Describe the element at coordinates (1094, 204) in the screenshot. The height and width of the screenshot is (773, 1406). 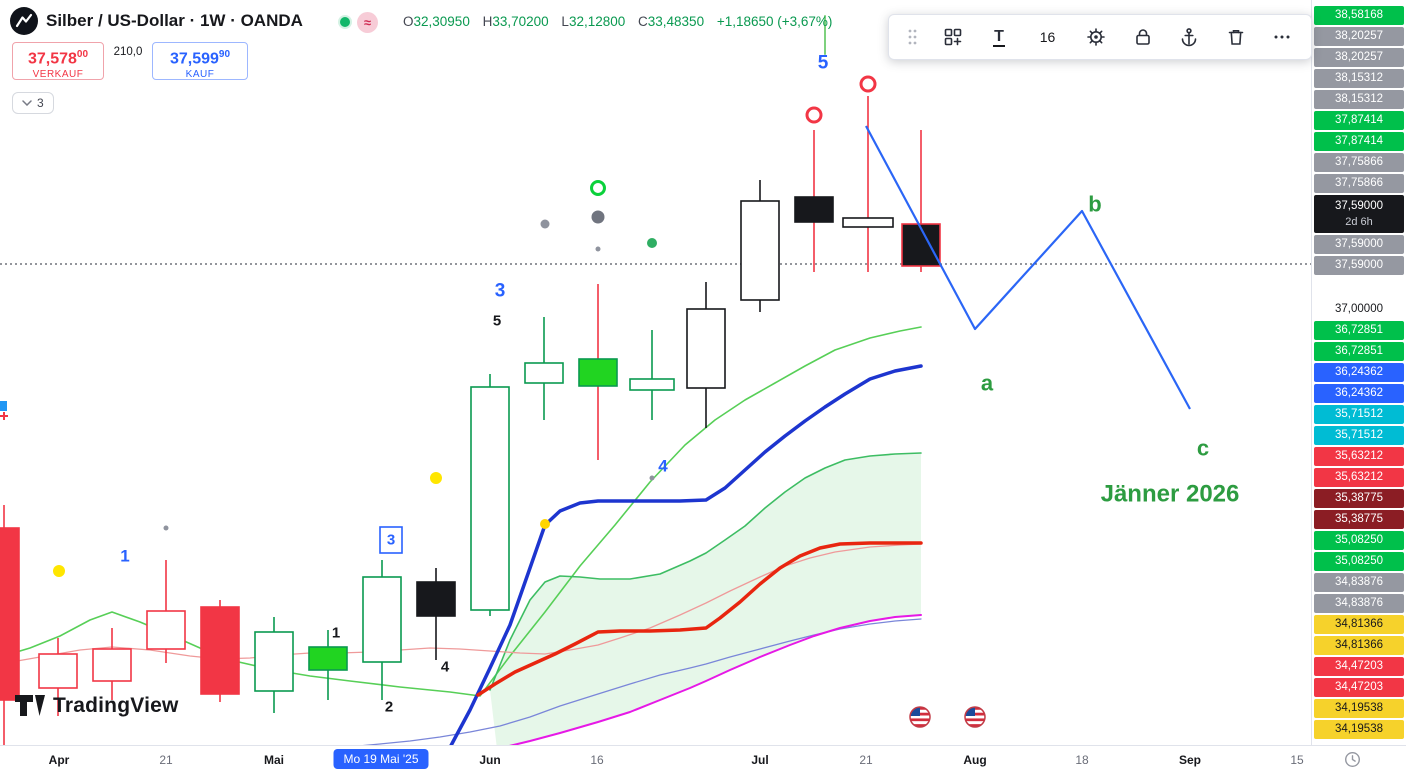
I see `wave-label: b` at that location.